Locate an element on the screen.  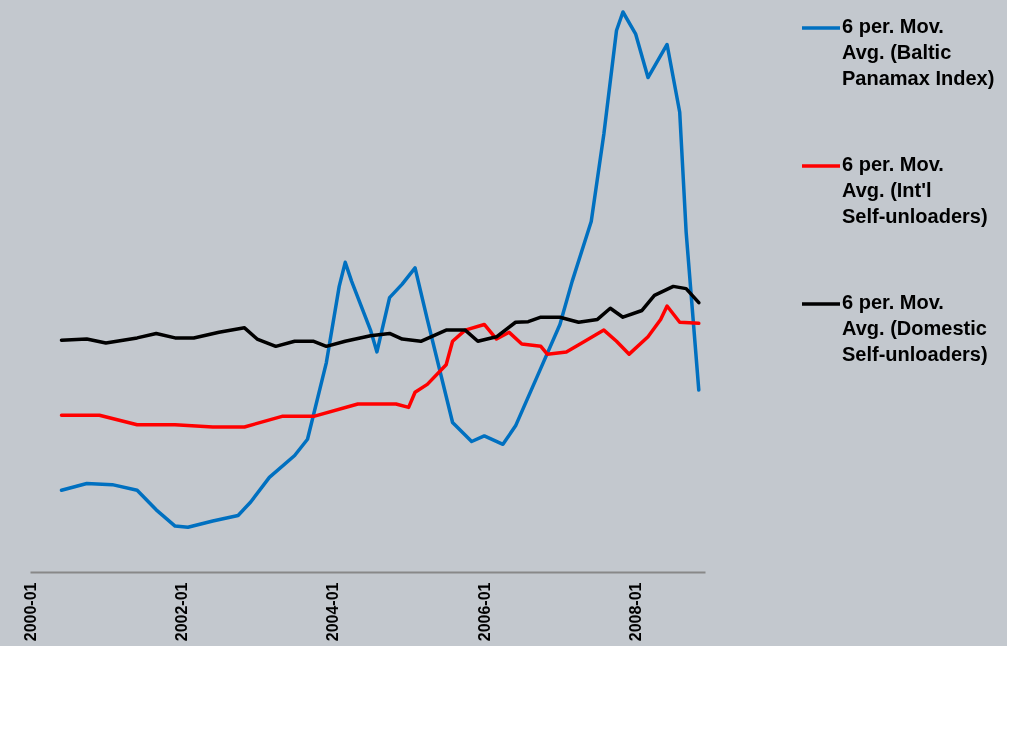
x-tick-label: 2006-01 is located at coordinates (484, 612).